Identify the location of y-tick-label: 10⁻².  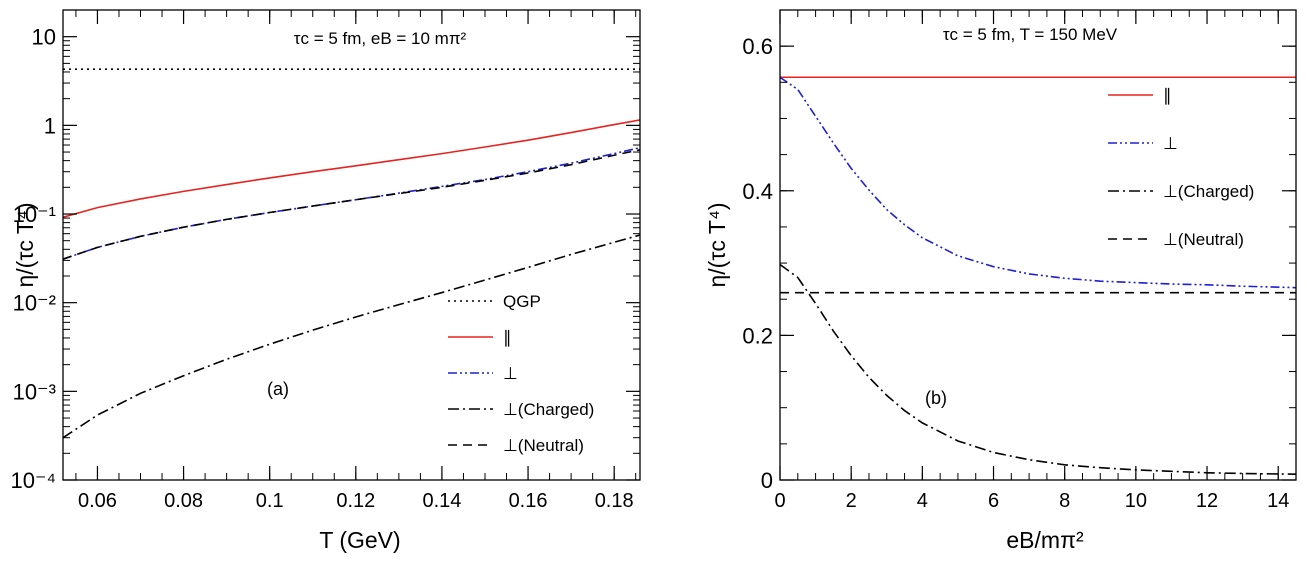
(34, 303).